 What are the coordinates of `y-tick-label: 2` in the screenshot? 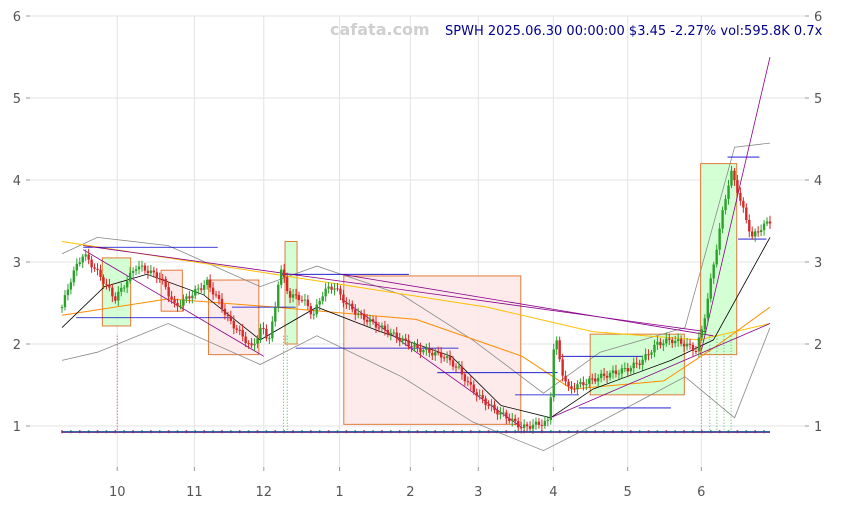 It's located at (17, 345).